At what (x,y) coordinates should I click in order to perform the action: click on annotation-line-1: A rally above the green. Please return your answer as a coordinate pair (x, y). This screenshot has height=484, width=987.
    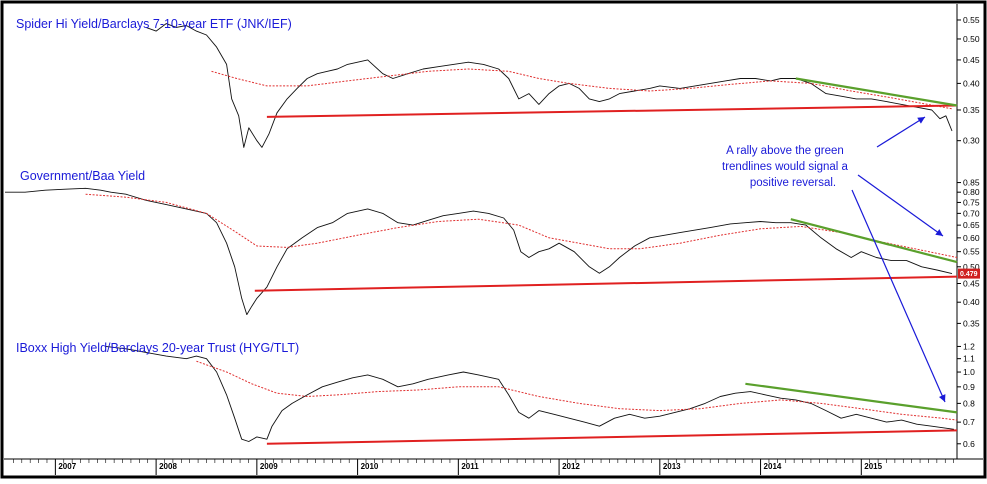
    Looking at the image, I should click on (785, 151).